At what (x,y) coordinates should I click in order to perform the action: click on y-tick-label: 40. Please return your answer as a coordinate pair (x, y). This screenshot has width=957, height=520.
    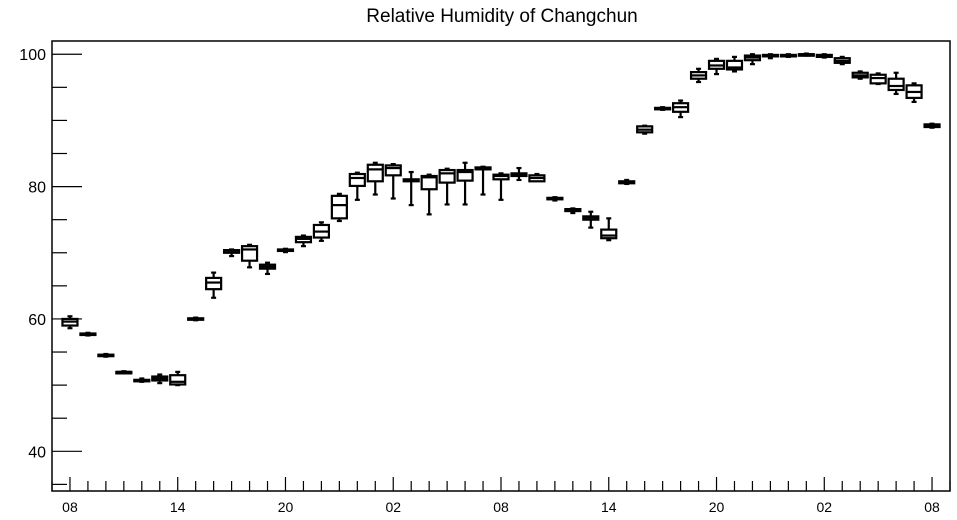
    Looking at the image, I should click on (37, 452).